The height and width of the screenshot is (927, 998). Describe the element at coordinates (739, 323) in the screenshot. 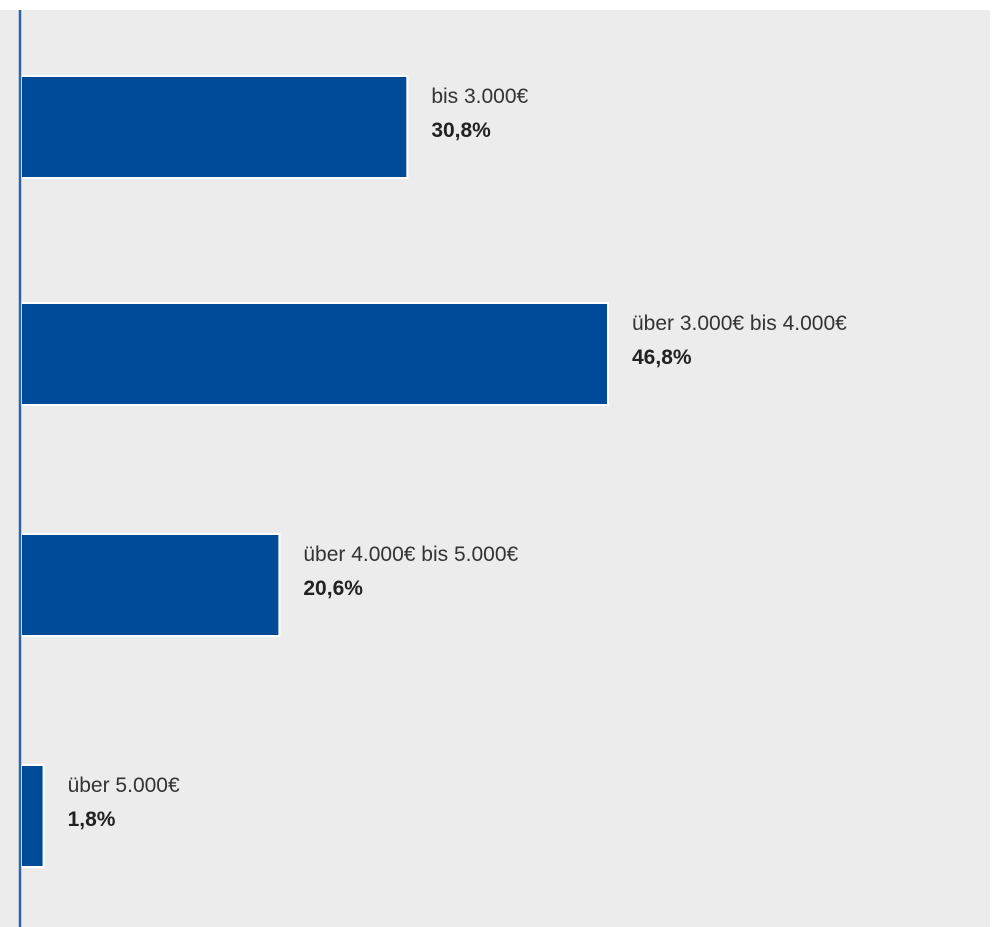

I see `category-label-2: über 3.000€ bis 4.000€` at that location.